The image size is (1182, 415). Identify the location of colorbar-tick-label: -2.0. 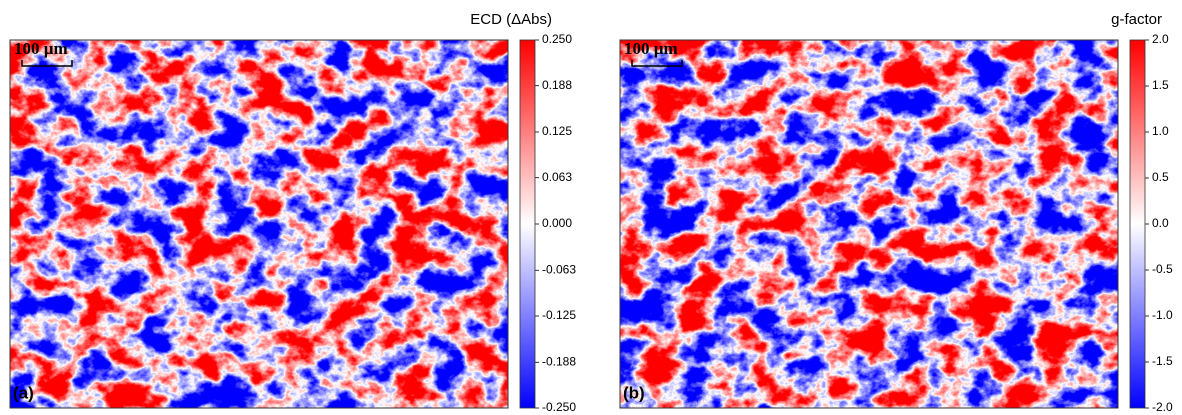
(1162, 407).